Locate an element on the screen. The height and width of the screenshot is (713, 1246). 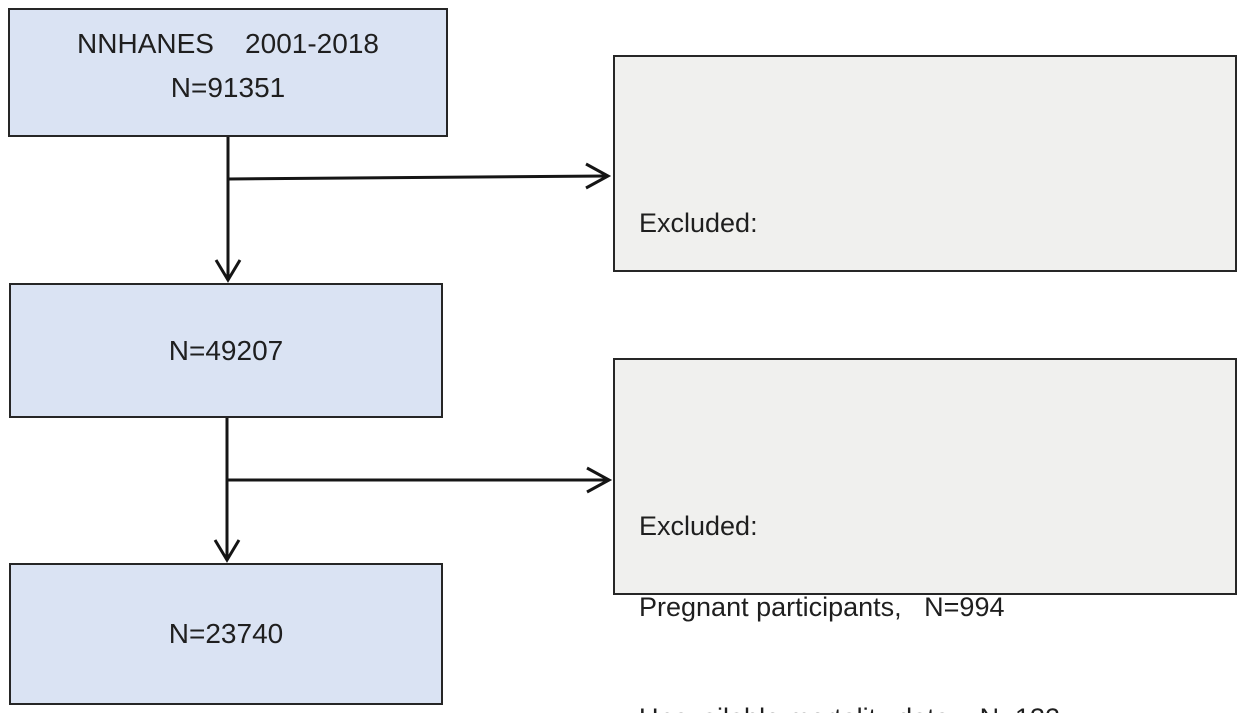
excluded-2-item: Unavailable mortality data, N=132 is located at coordinates (932, 699).